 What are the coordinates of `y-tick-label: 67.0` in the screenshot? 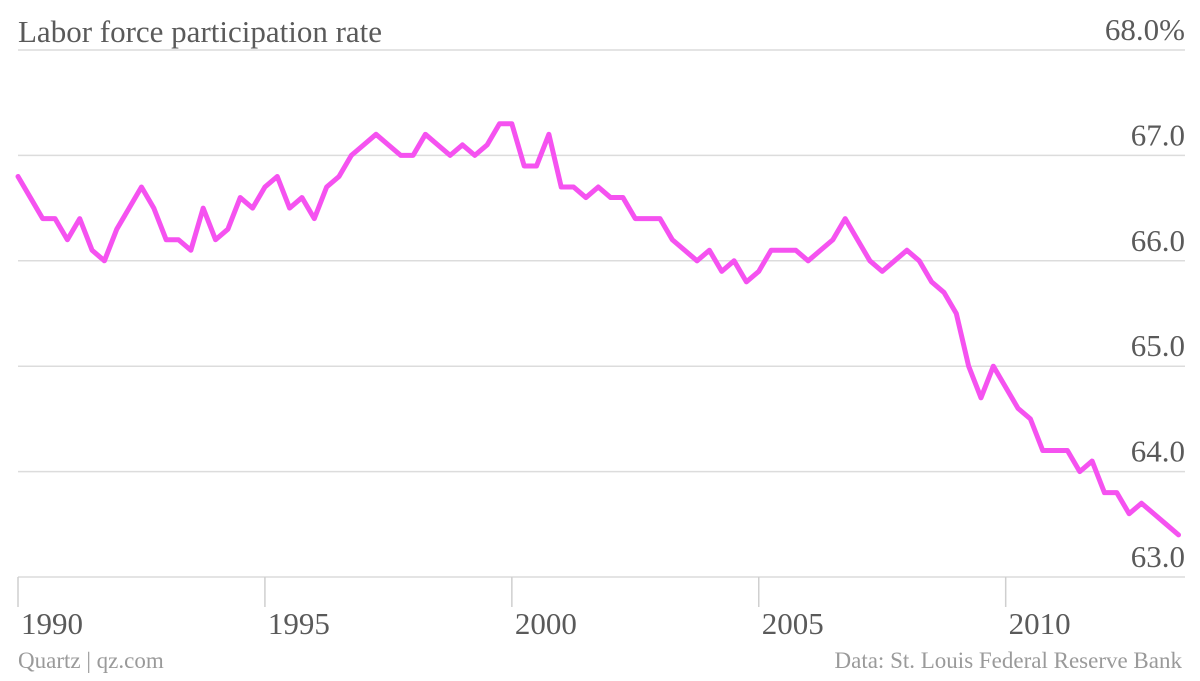 It's located at (1158, 134).